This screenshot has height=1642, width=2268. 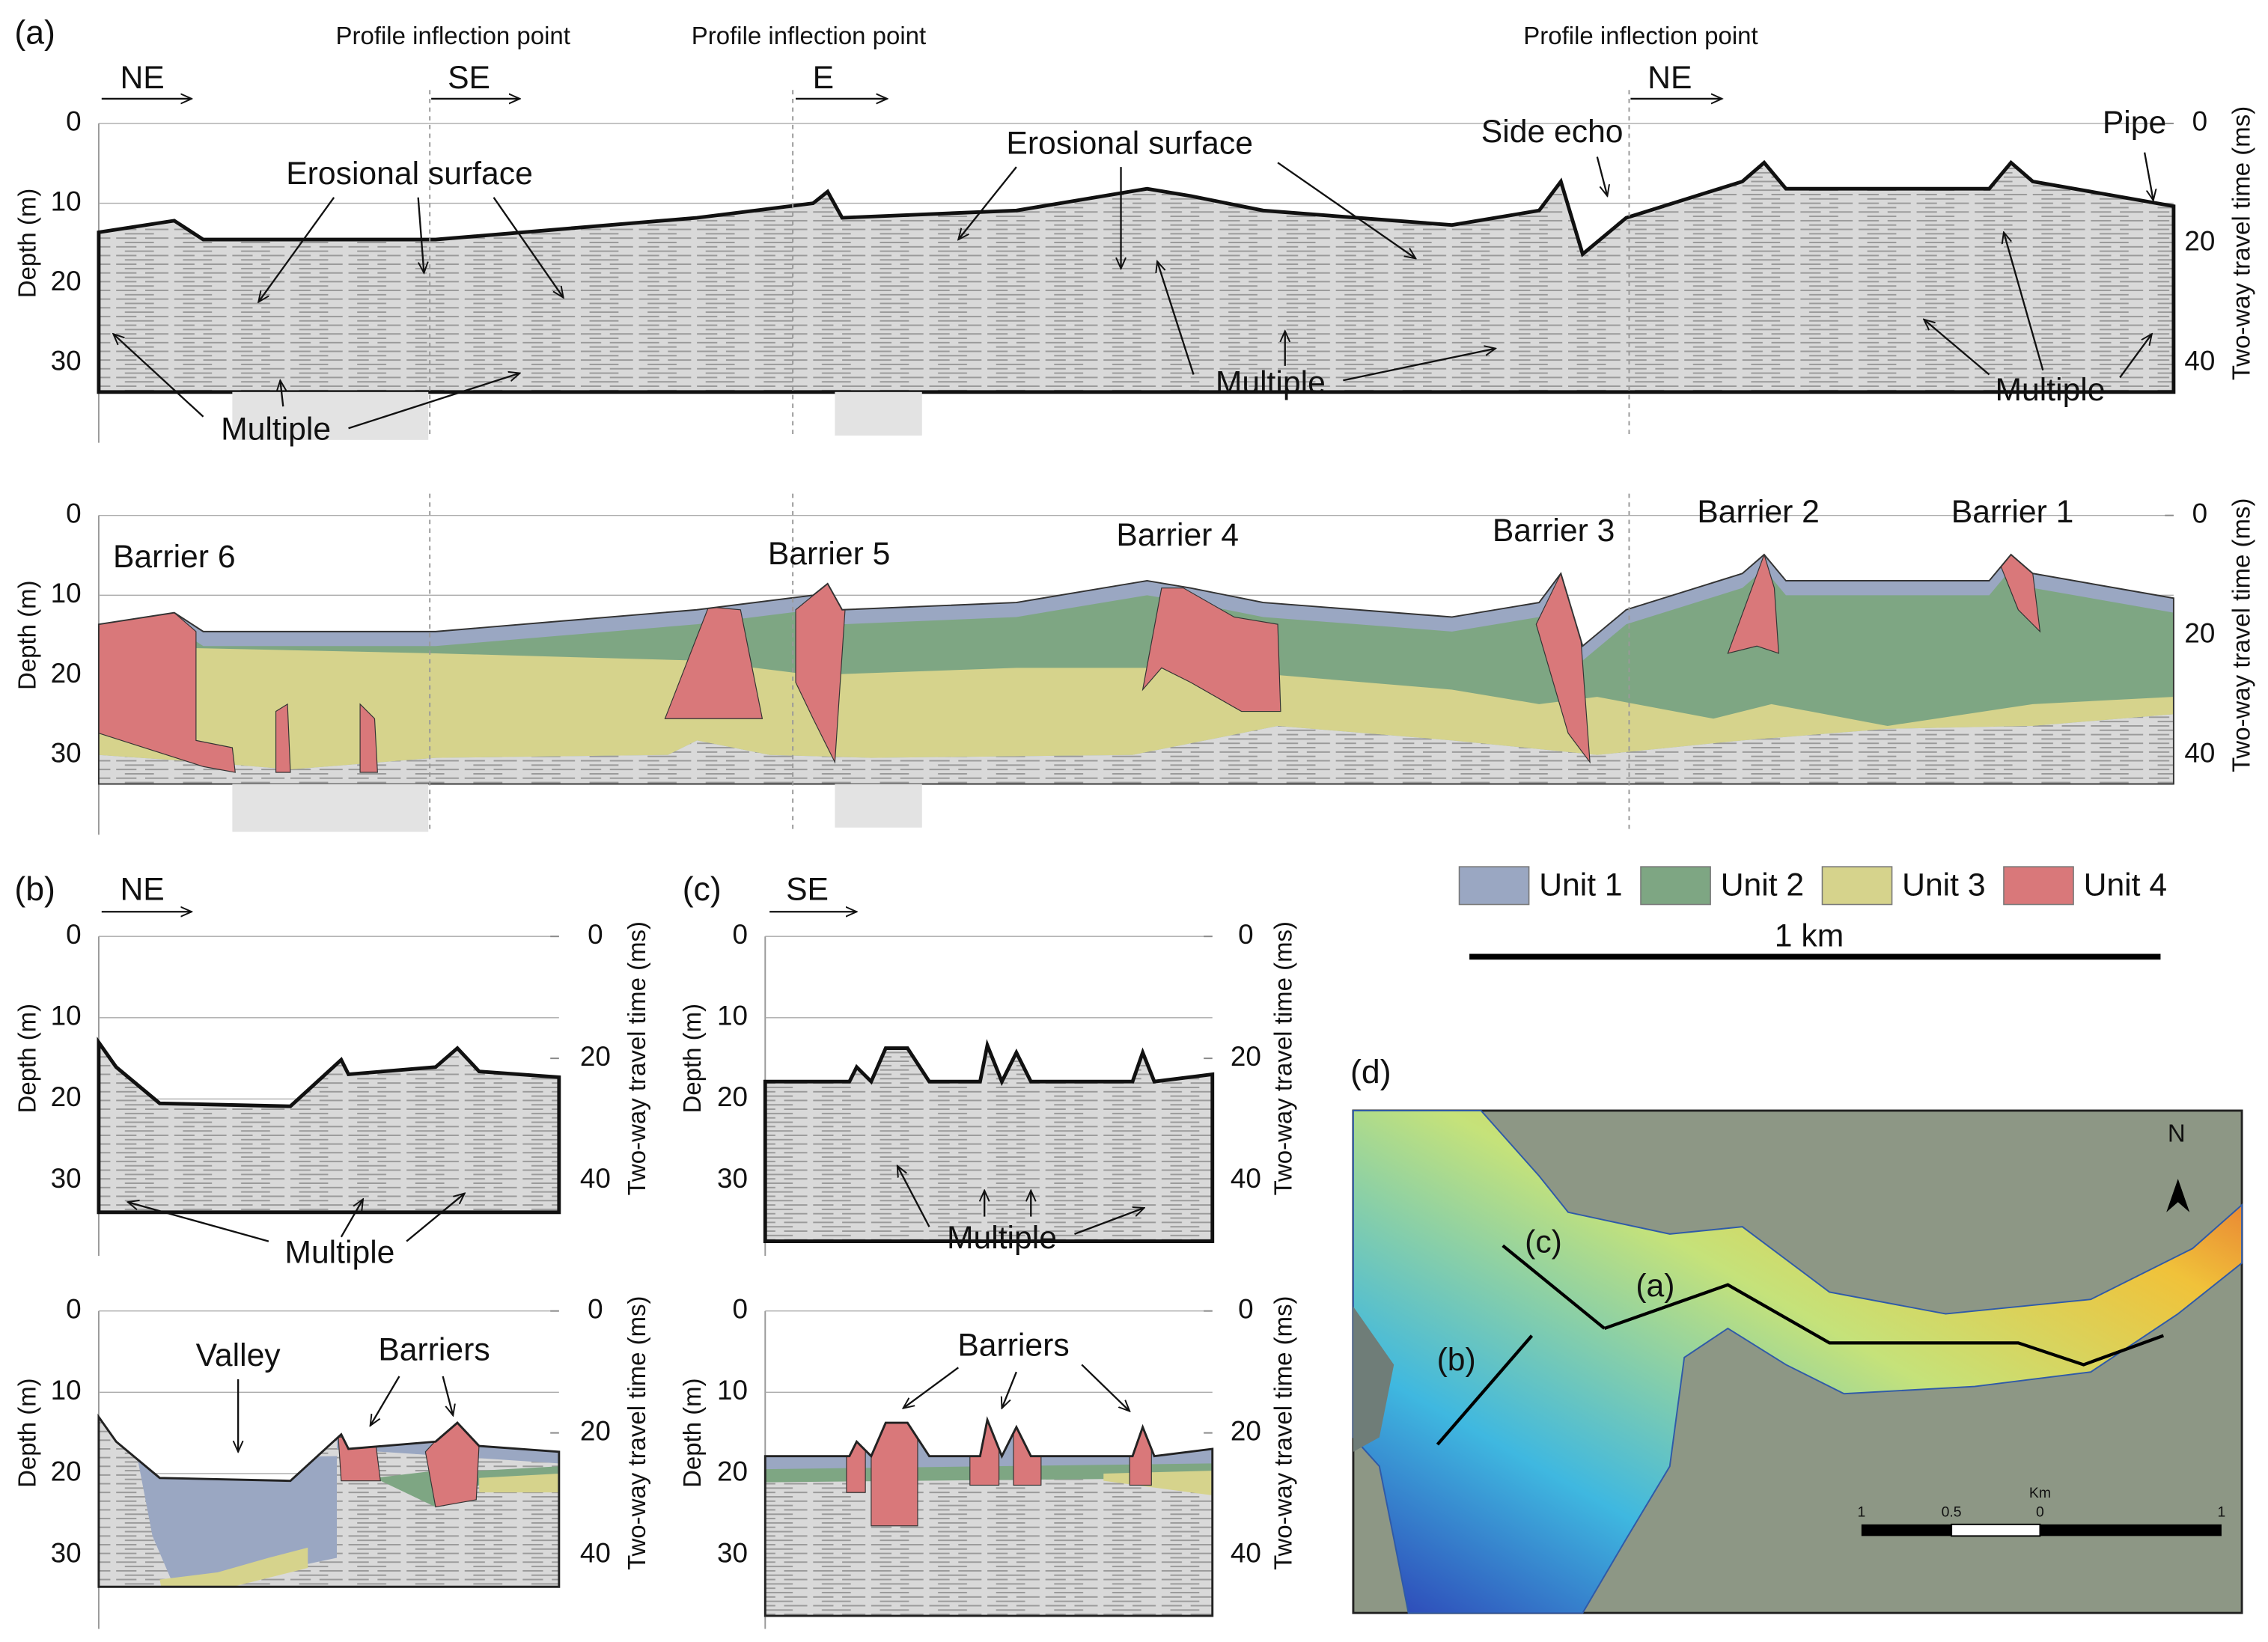 I want to click on annotation: Side echo, so click(x=1553, y=132).